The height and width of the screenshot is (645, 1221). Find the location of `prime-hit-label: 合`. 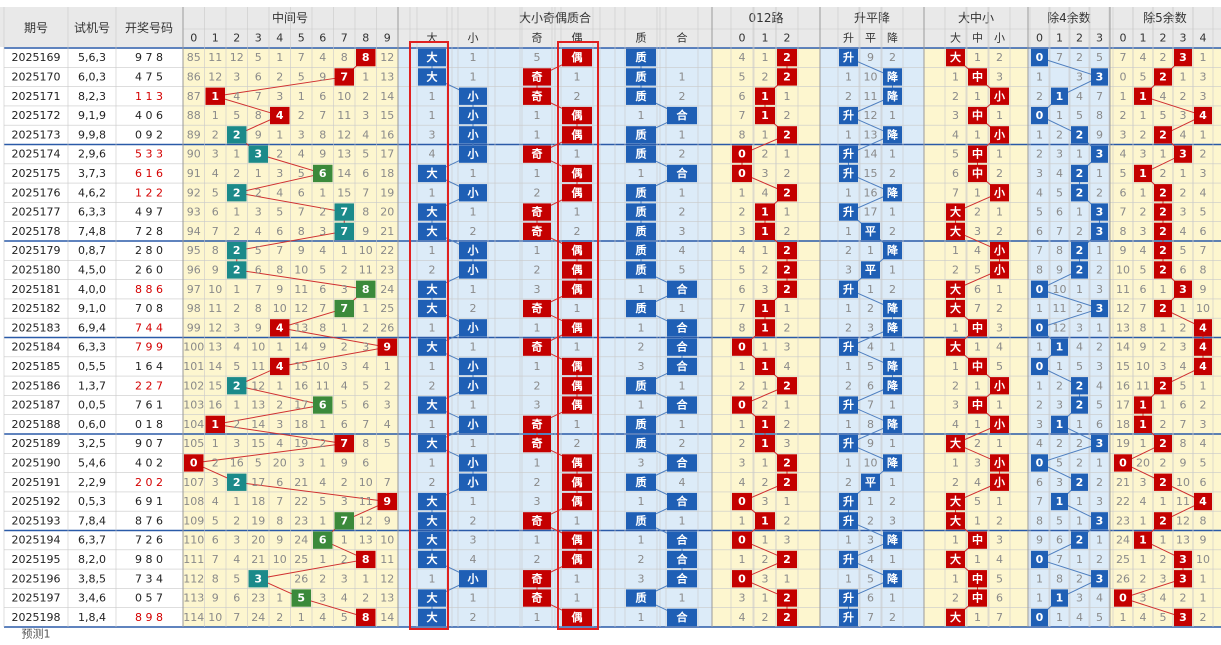

prime-hit-label: 合 is located at coordinates (683, 405).